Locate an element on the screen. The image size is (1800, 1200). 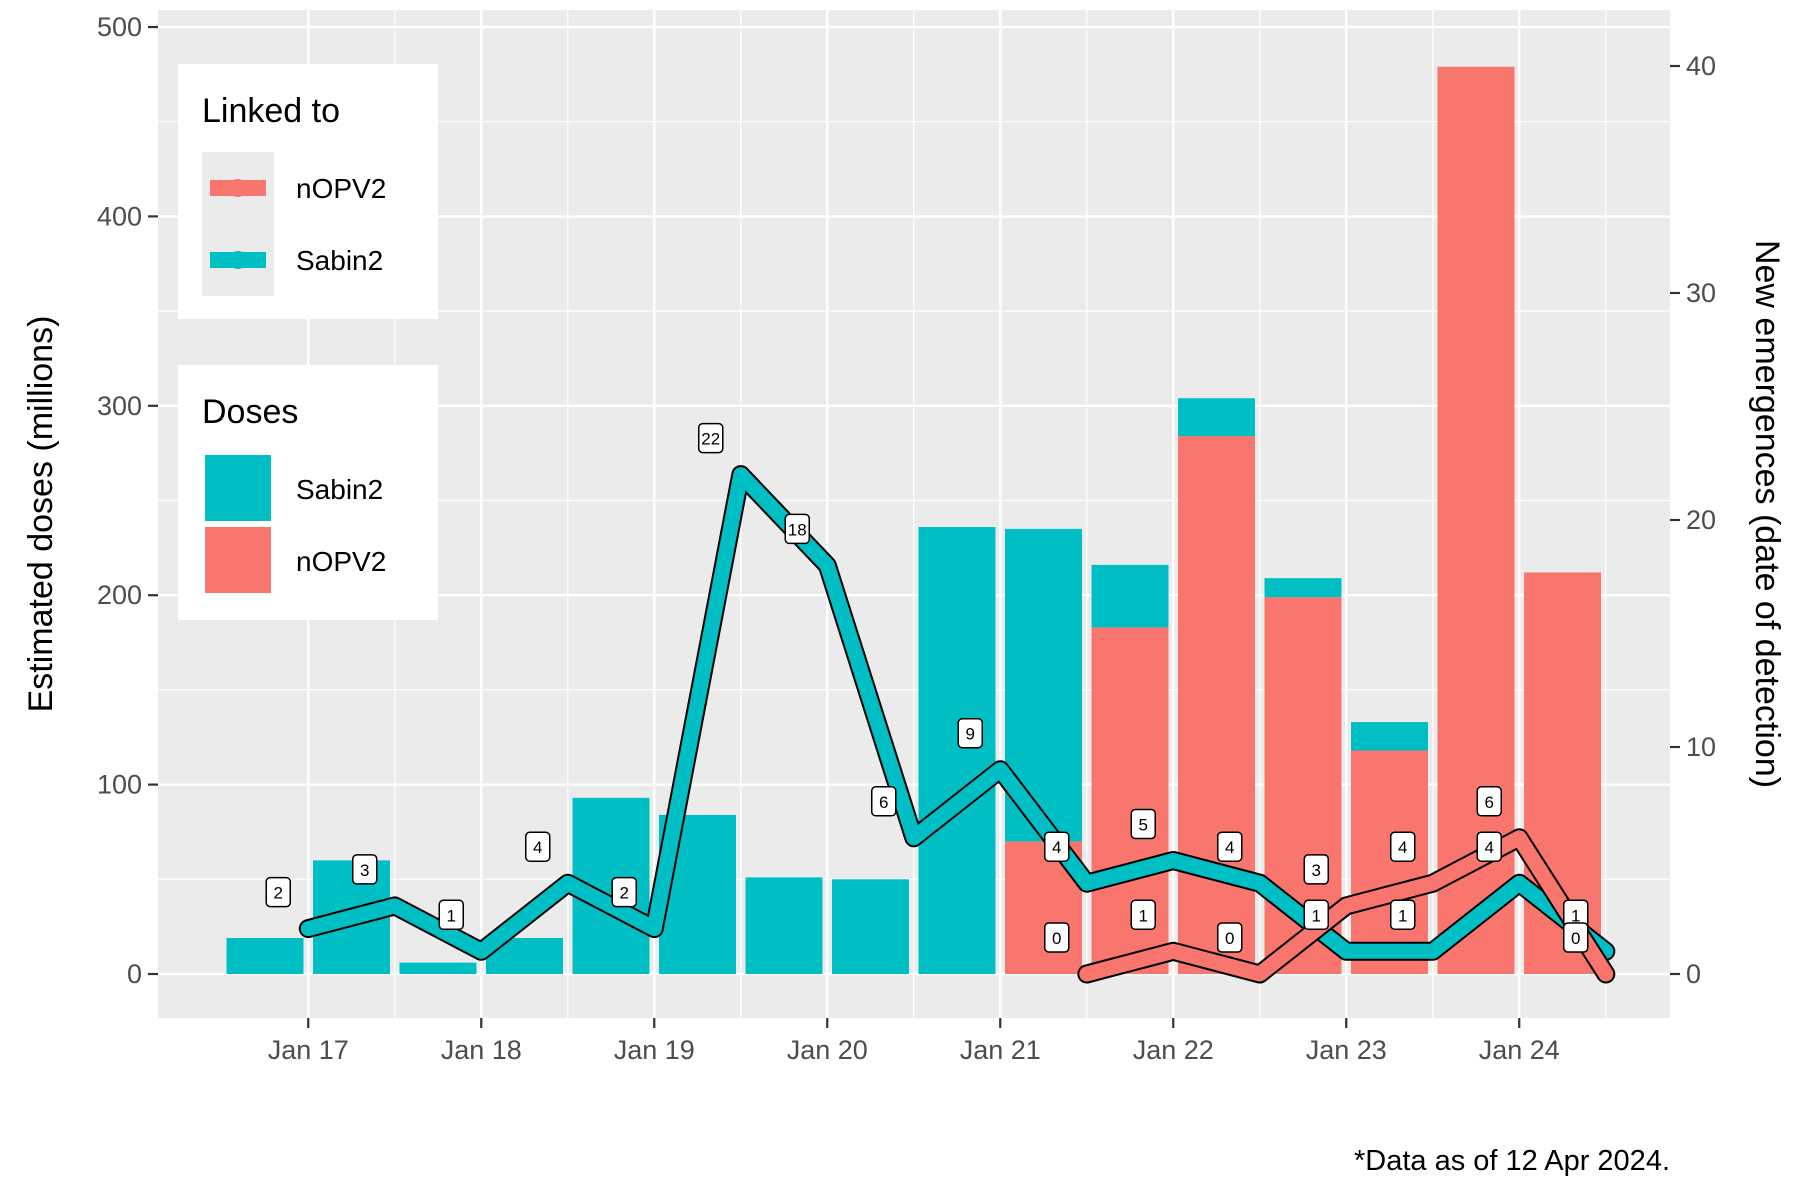
caption: *Data as of 12 Apr 2024. is located at coordinates (1512, 1161).